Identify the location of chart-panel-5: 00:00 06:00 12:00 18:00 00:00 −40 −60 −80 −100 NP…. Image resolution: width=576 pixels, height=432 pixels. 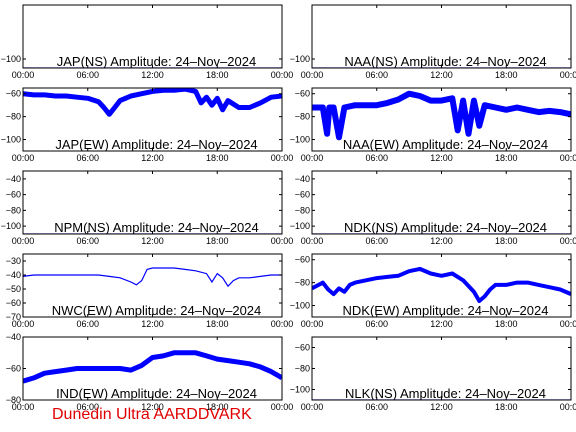
(147, 208).